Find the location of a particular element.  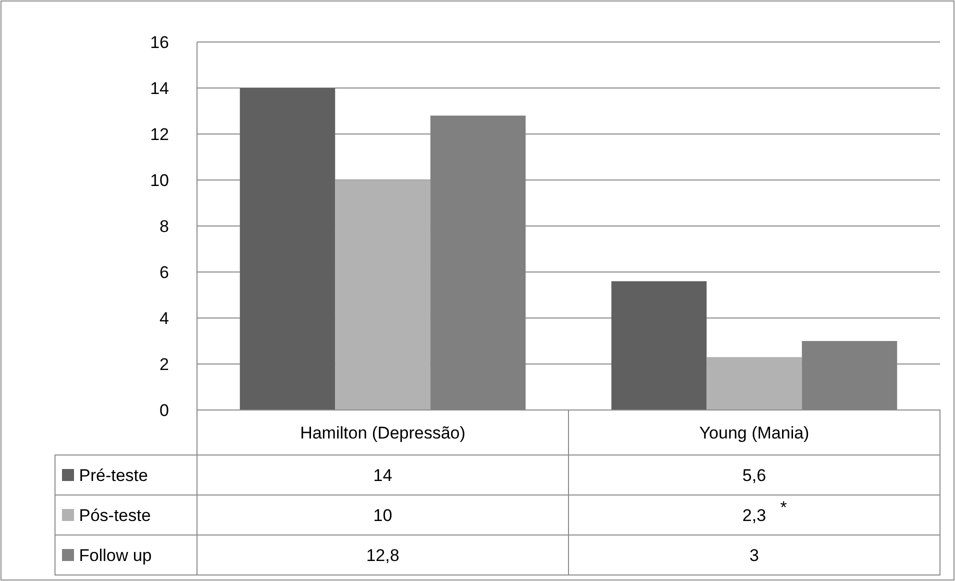

y-tick-label: 2 is located at coordinates (164, 364).